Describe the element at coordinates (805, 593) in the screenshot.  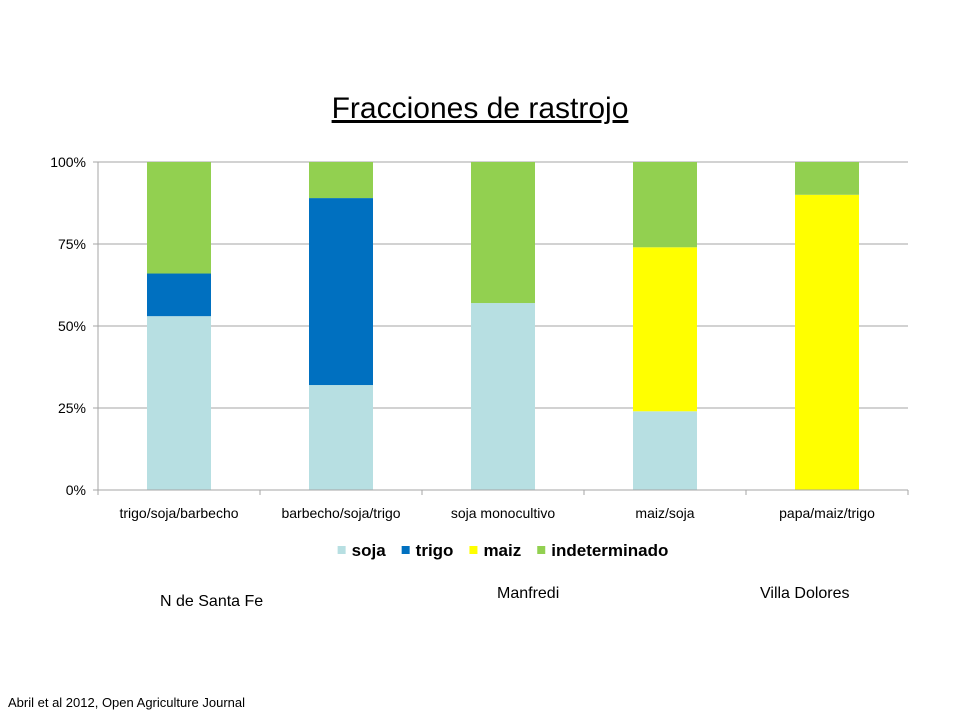
I see `region-label-villa-dolores: Villa Dolores` at that location.